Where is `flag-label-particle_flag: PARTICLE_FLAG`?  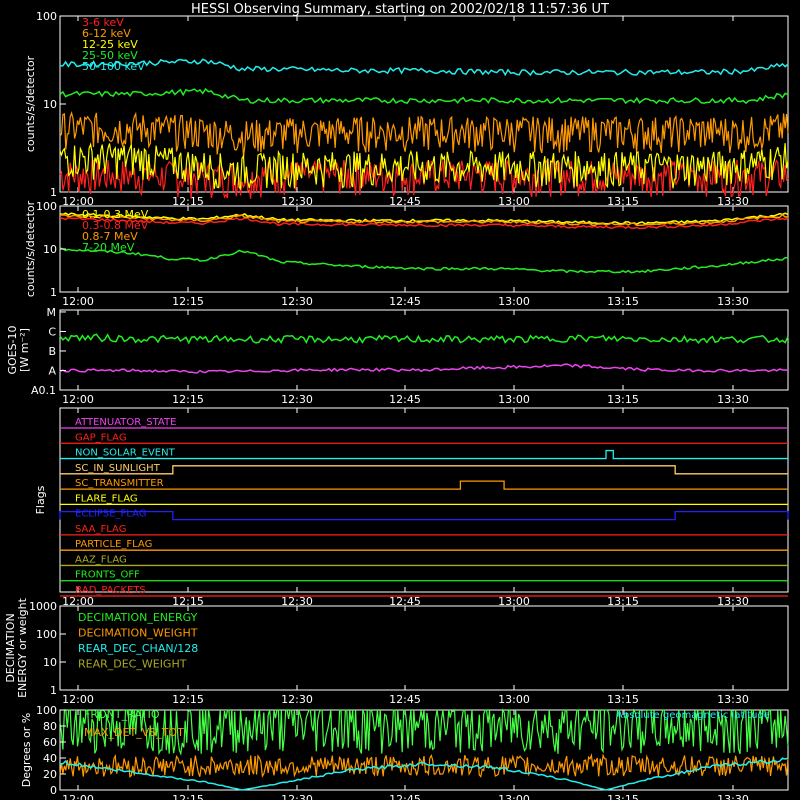 flag-label-particle_flag: PARTICLE_FLAG is located at coordinates (113, 544).